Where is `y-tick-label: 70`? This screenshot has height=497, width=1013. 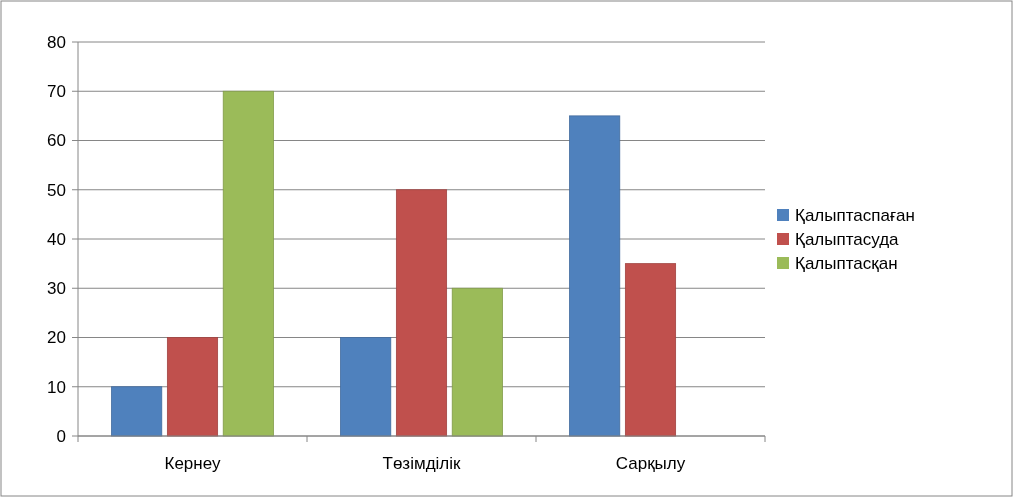
y-tick-label: 70 is located at coordinates (56, 92).